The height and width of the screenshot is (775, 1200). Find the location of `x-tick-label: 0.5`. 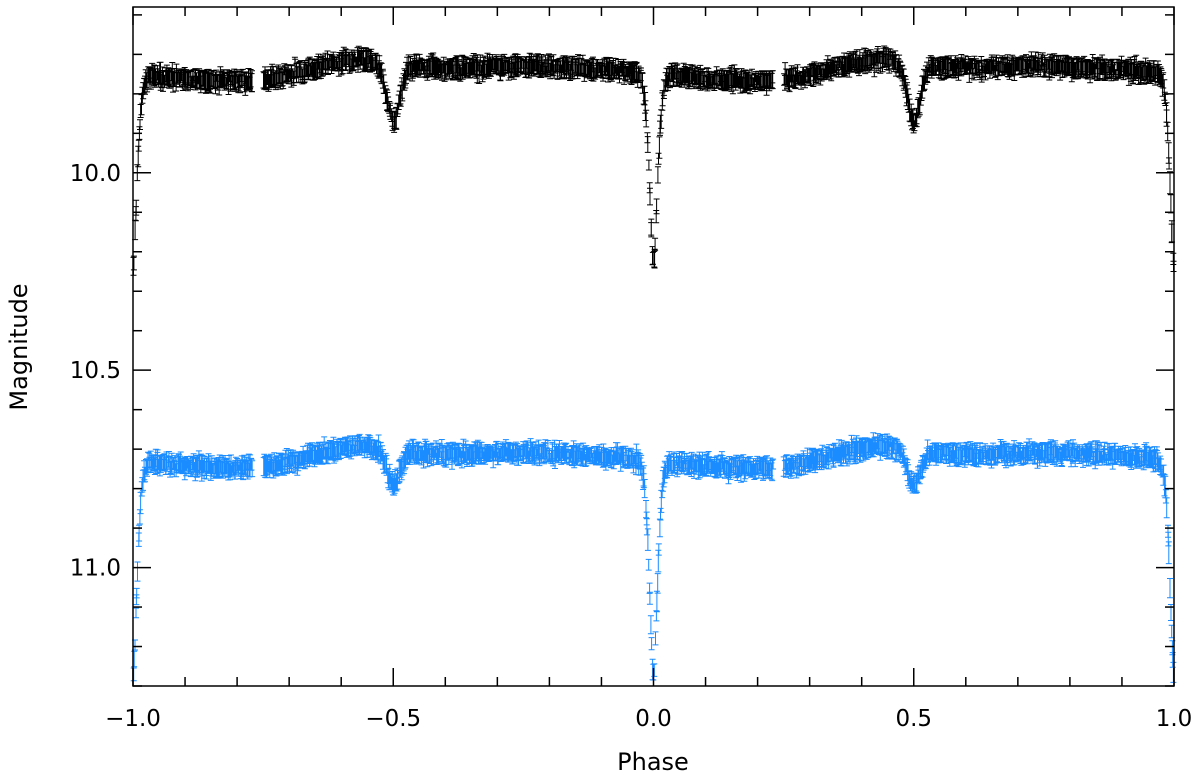

x-tick-label: 0.5 is located at coordinates (913, 719).